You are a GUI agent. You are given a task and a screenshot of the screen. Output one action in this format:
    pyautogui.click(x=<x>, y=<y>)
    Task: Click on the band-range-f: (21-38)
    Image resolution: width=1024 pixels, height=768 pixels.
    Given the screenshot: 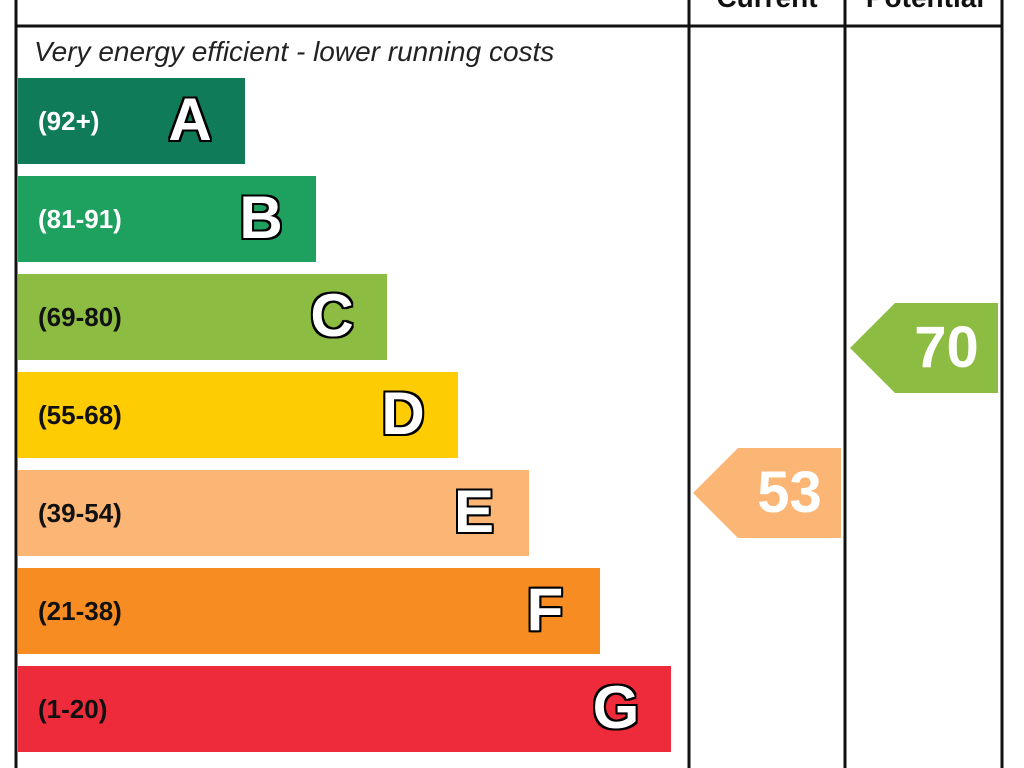 What is the action you would take?
    pyautogui.click(x=80, y=611)
    